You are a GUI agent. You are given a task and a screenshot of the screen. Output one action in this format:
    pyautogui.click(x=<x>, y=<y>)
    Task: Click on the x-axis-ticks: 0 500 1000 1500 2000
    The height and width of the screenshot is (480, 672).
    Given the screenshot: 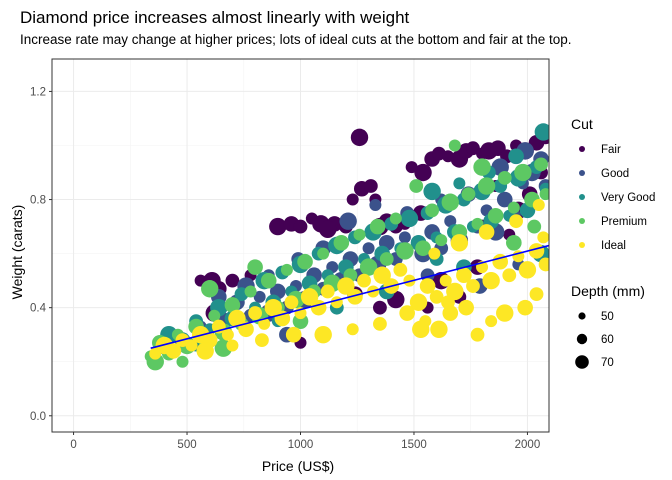 What is the action you would take?
    pyautogui.click(x=305, y=441)
    